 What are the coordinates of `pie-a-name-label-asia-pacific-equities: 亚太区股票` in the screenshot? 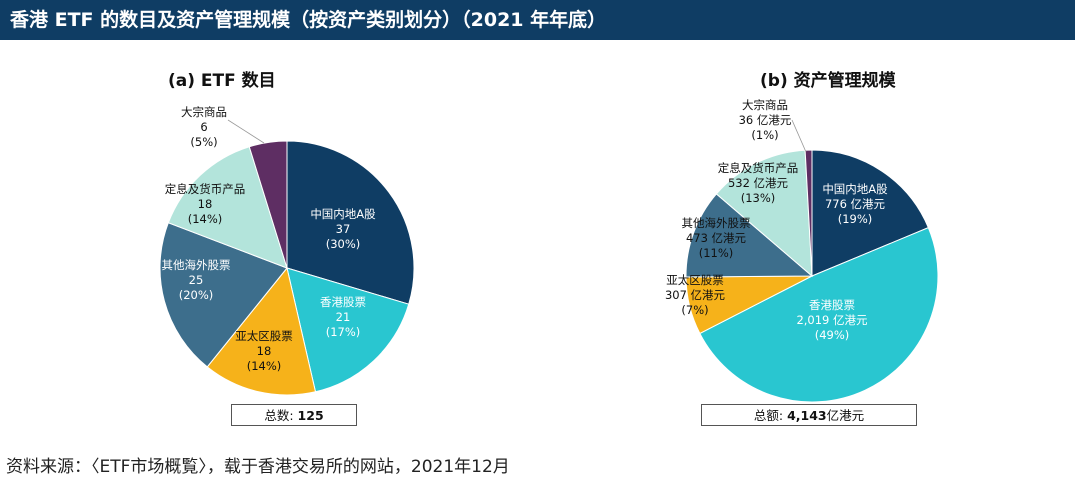 It's located at (264, 336).